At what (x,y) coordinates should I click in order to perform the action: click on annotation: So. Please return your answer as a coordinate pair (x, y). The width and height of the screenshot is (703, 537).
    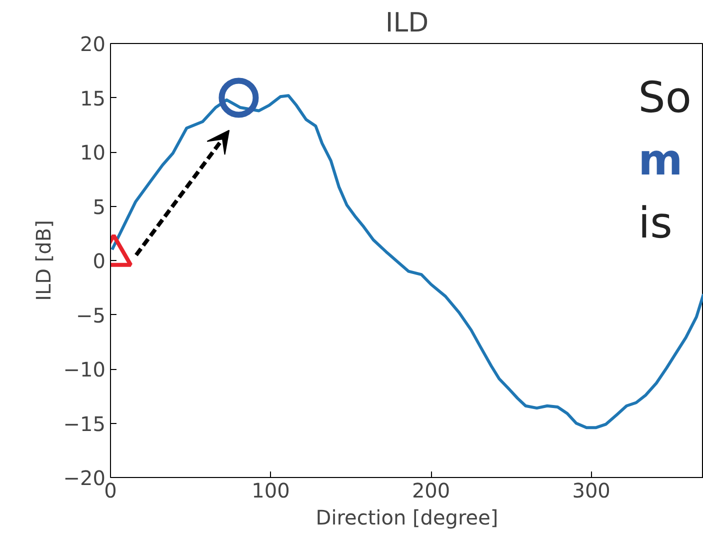
    Looking at the image, I should click on (665, 97).